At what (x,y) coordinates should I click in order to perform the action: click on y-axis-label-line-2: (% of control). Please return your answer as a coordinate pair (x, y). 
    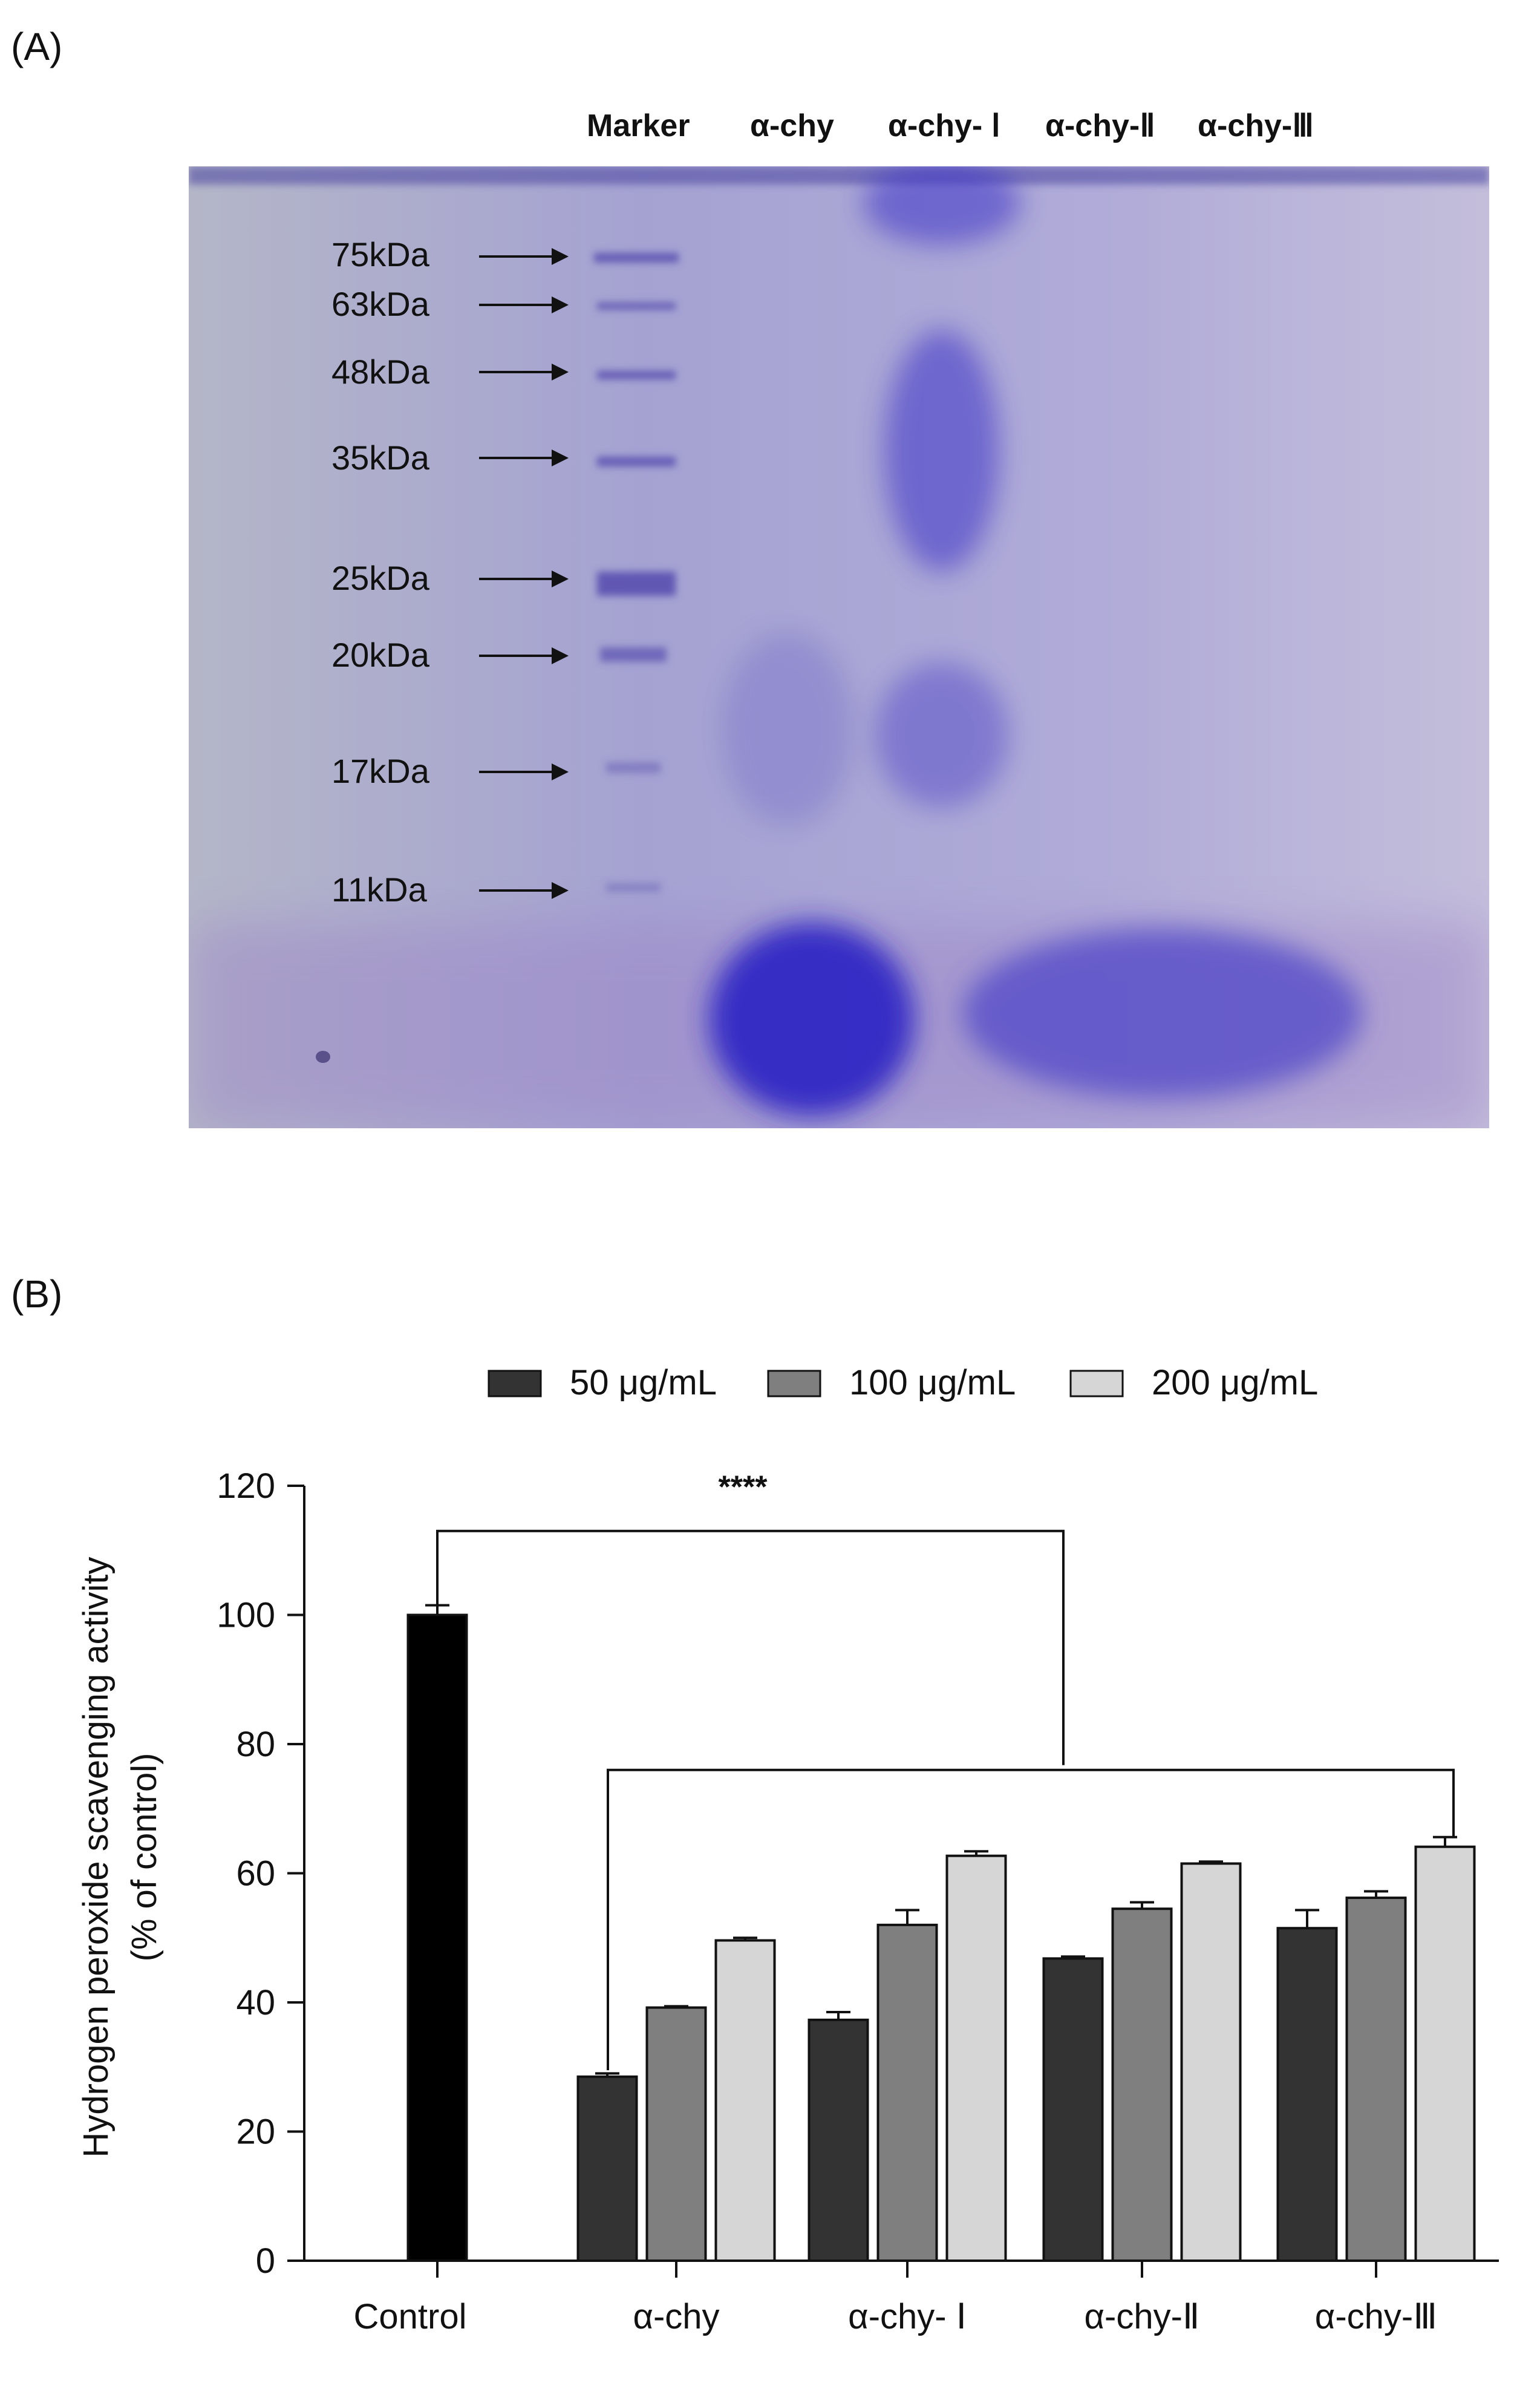
    Looking at the image, I should click on (144, 1857).